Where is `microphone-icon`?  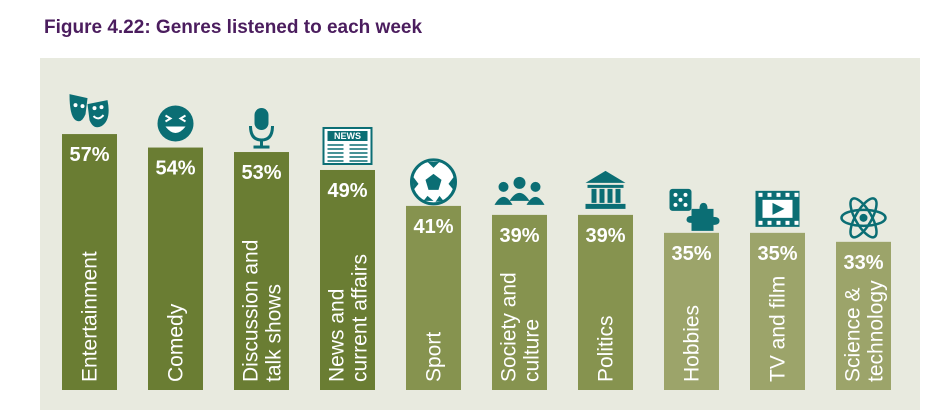
microphone-icon is located at coordinates (261, 128).